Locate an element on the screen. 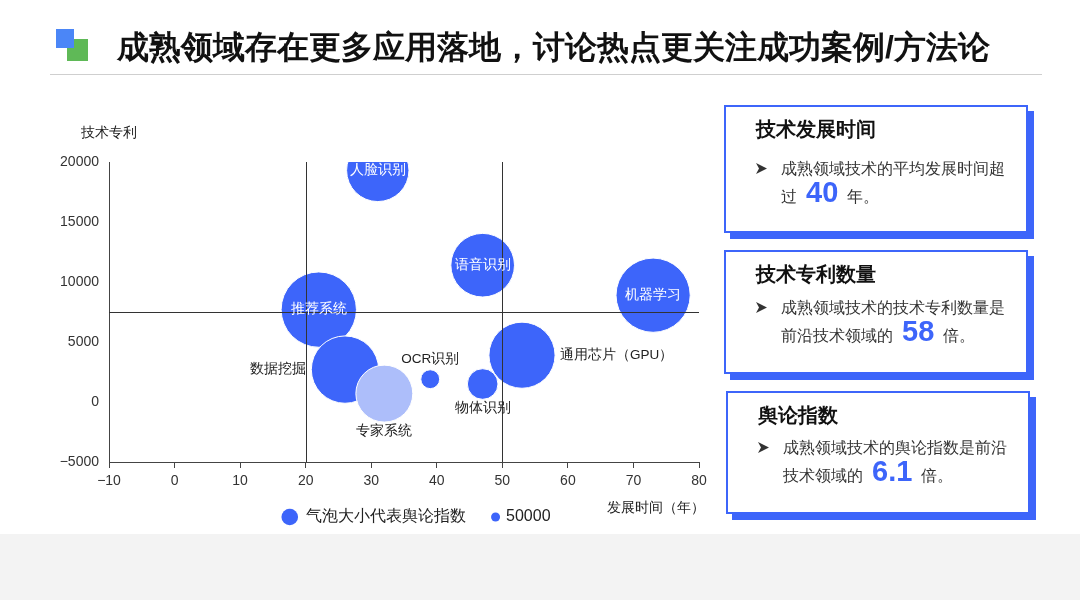 This screenshot has height=600, width=1080. x-tick-label: 10 is located at coordinates (240, 480).